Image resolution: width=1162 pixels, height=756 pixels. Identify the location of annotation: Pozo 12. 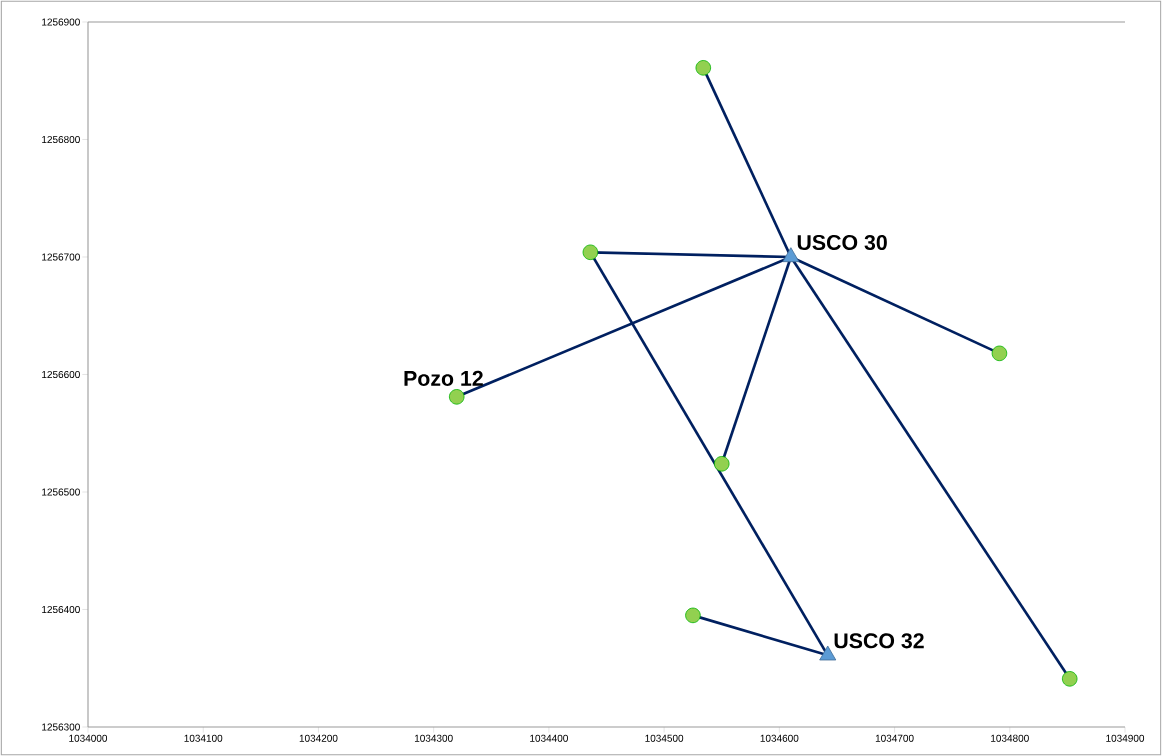
(443, 378).